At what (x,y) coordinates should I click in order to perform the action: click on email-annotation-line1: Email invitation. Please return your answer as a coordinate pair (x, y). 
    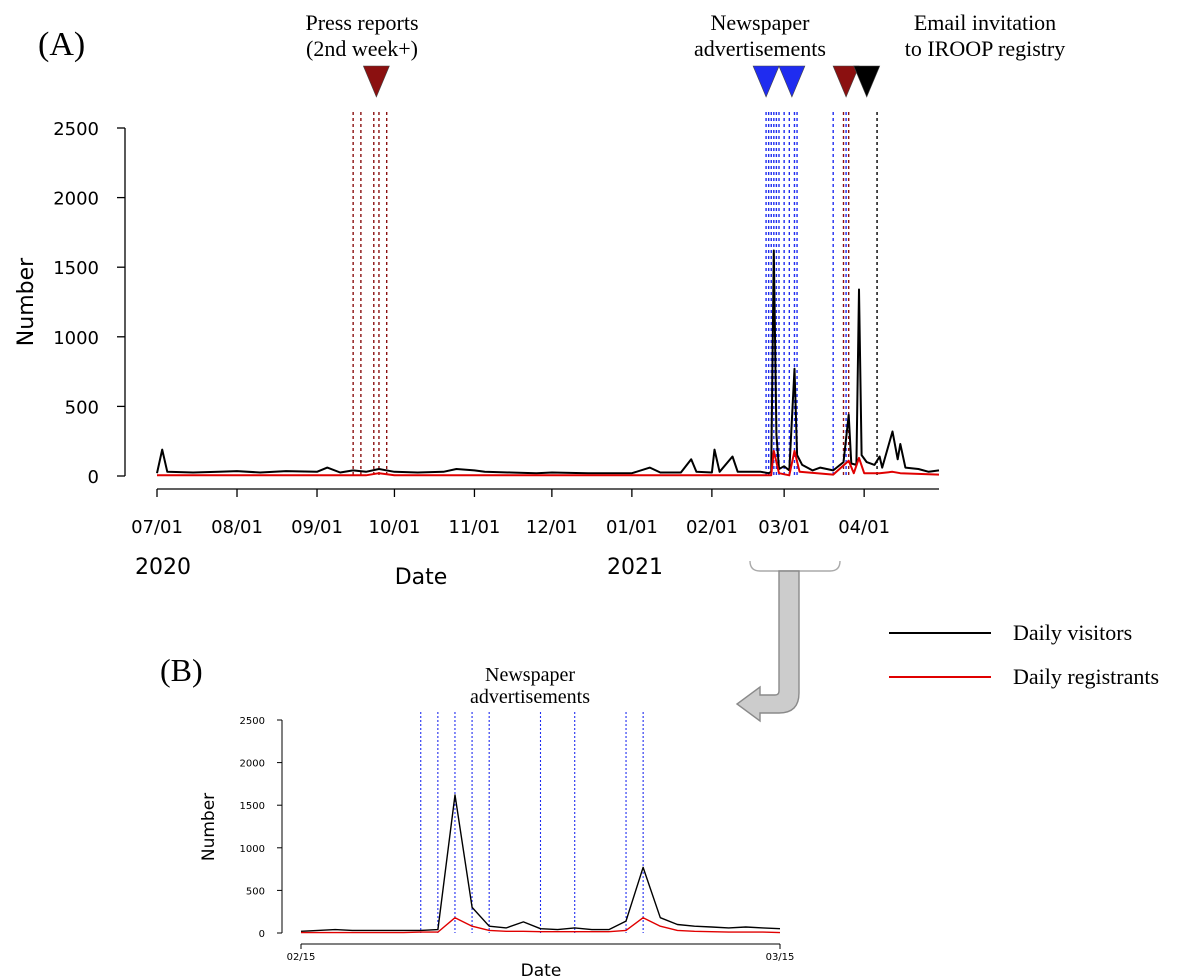
    Looking at the image, I should click on (985, 22).